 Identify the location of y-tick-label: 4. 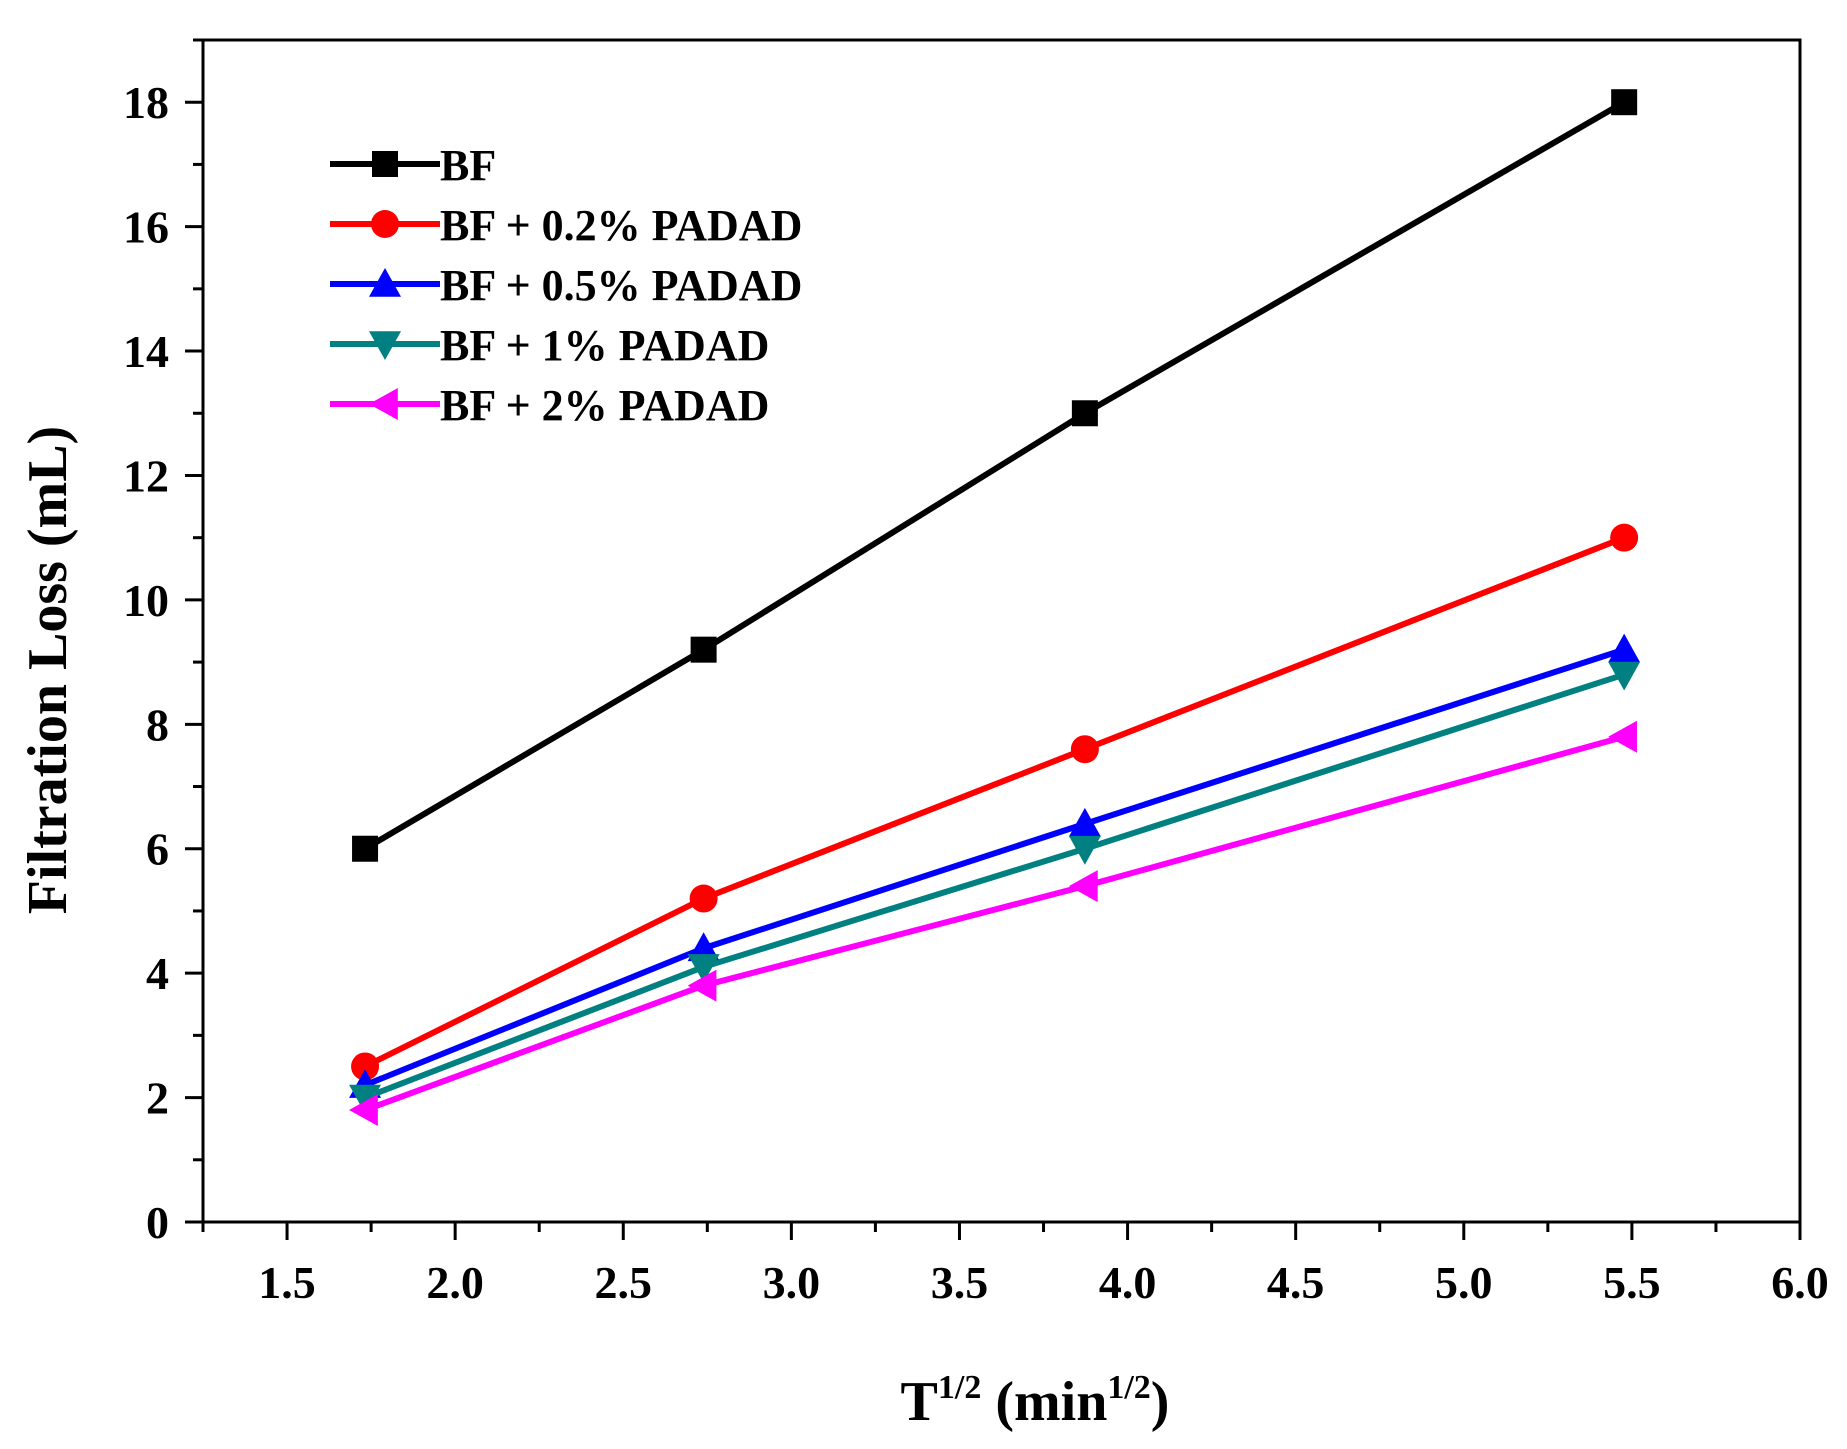
(157, 973).